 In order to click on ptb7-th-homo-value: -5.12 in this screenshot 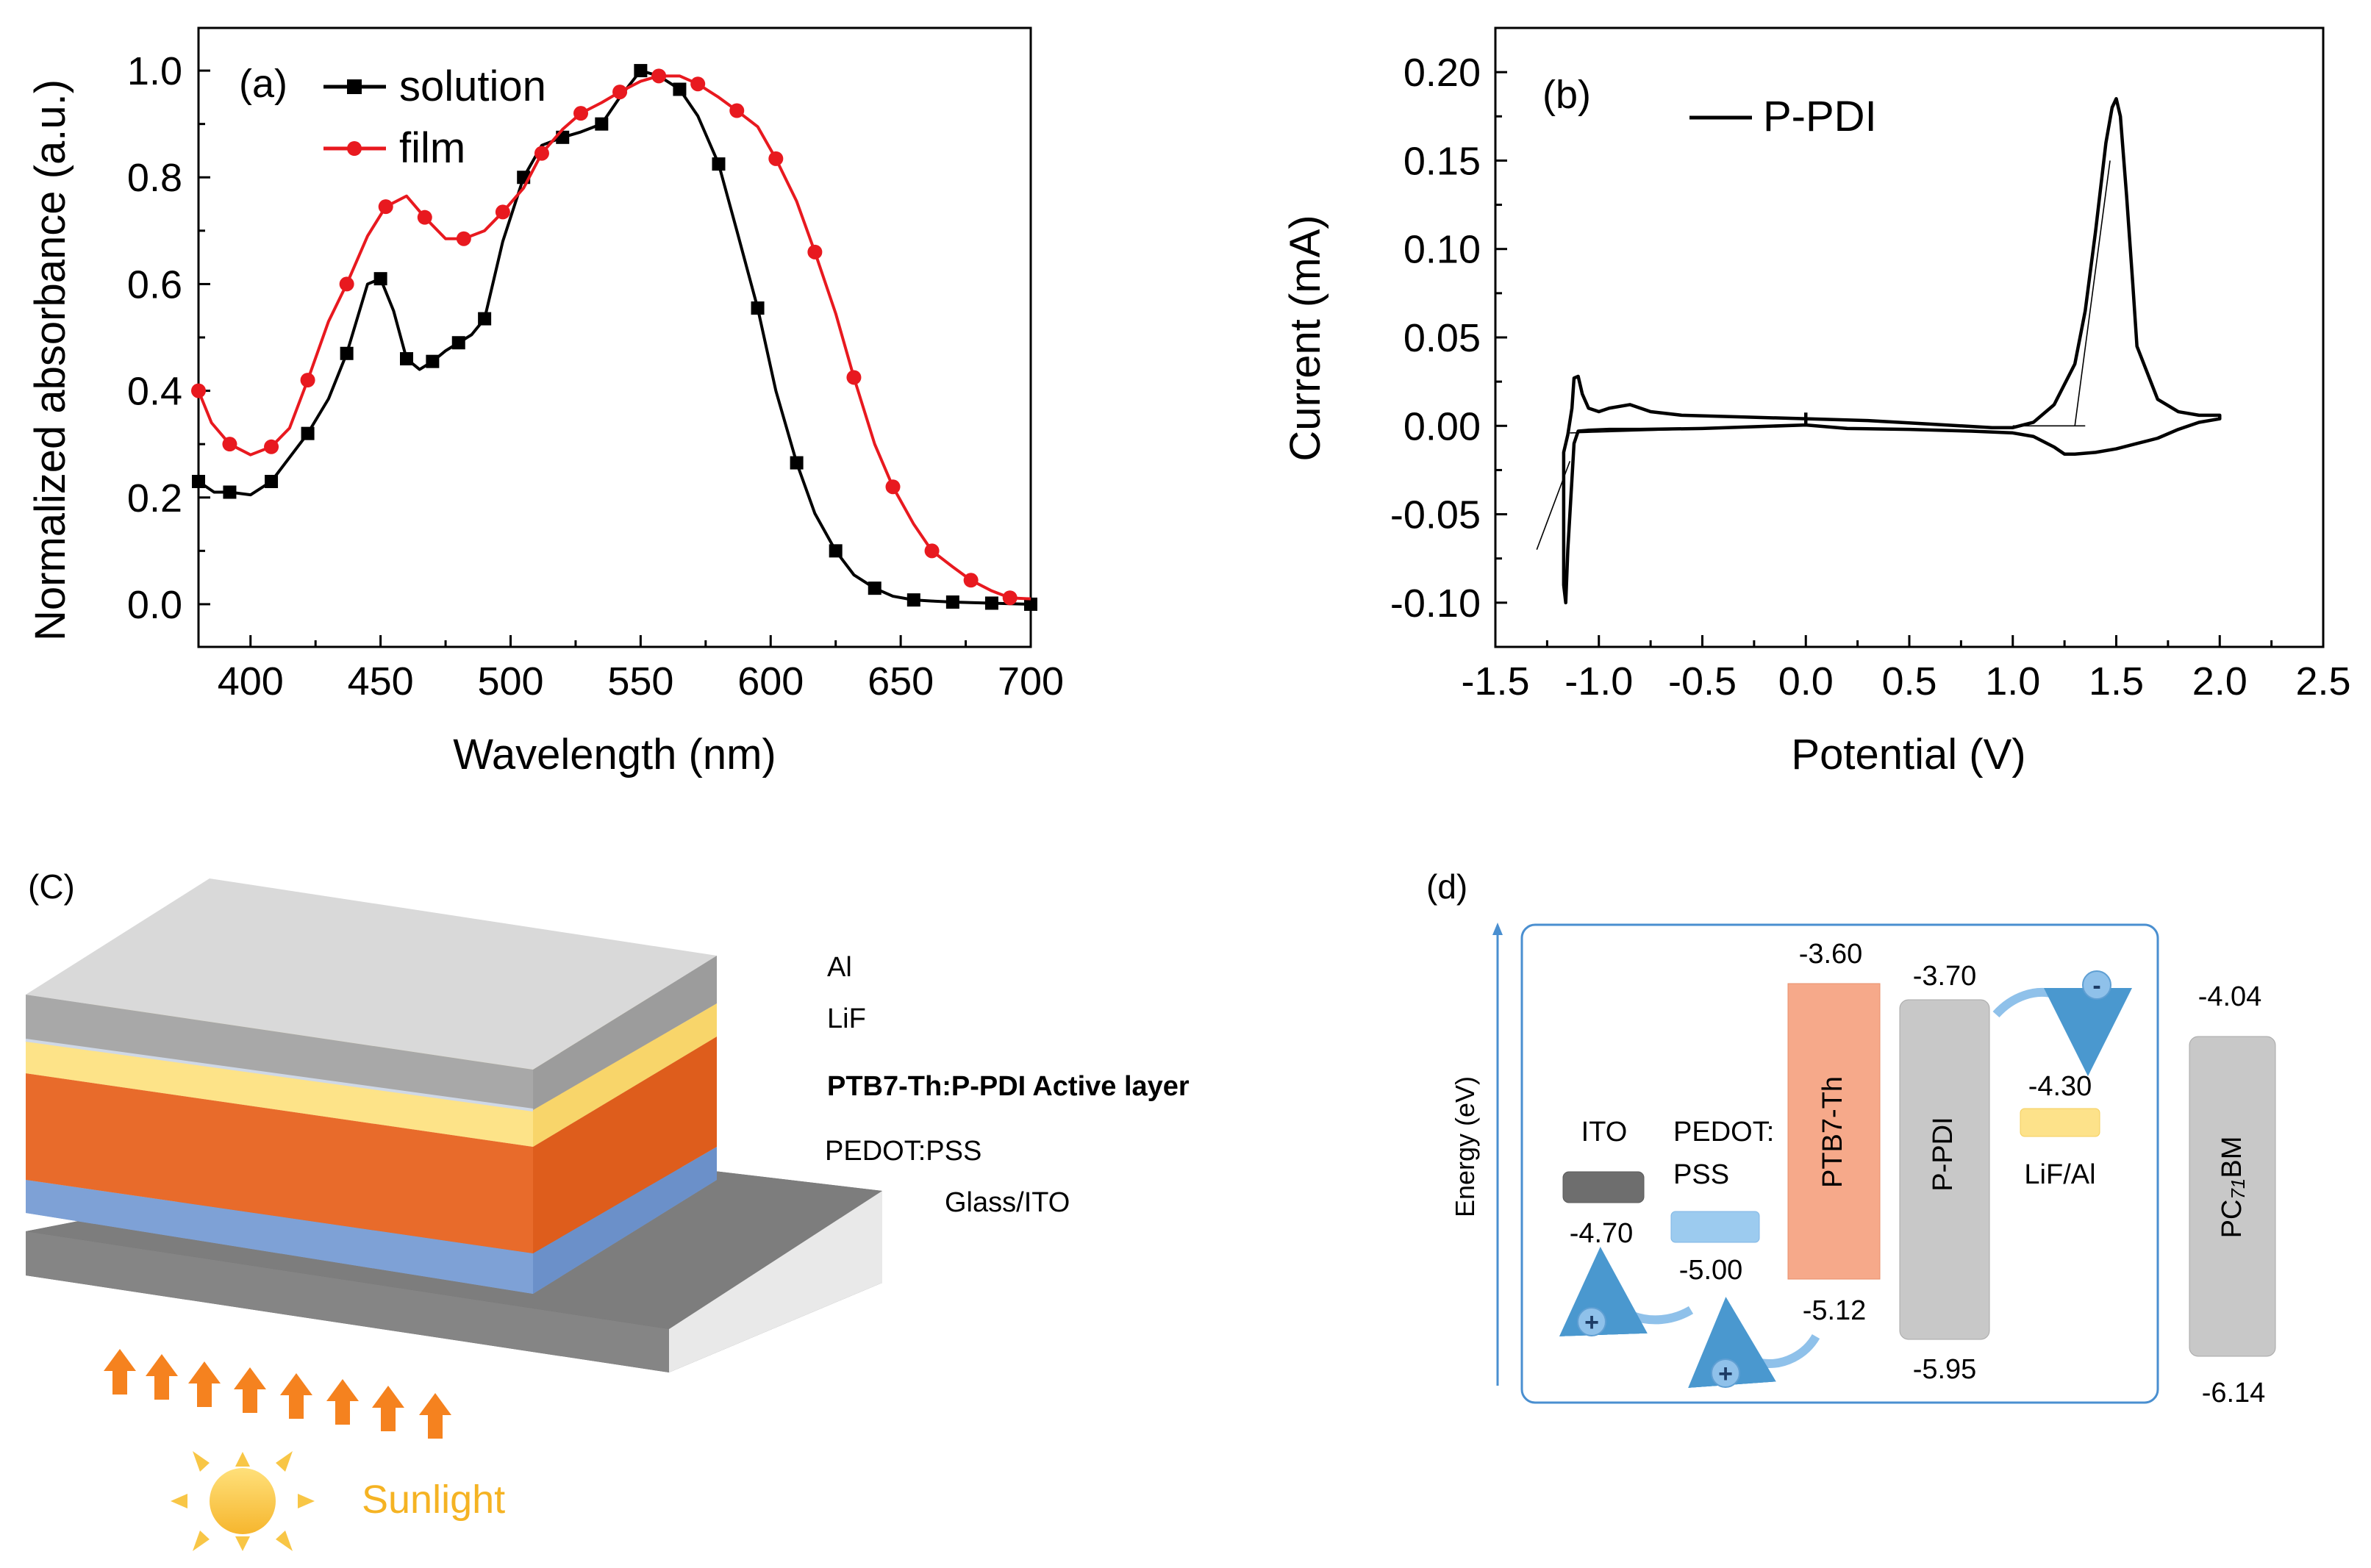, I will do `click(1835, 1310)`.